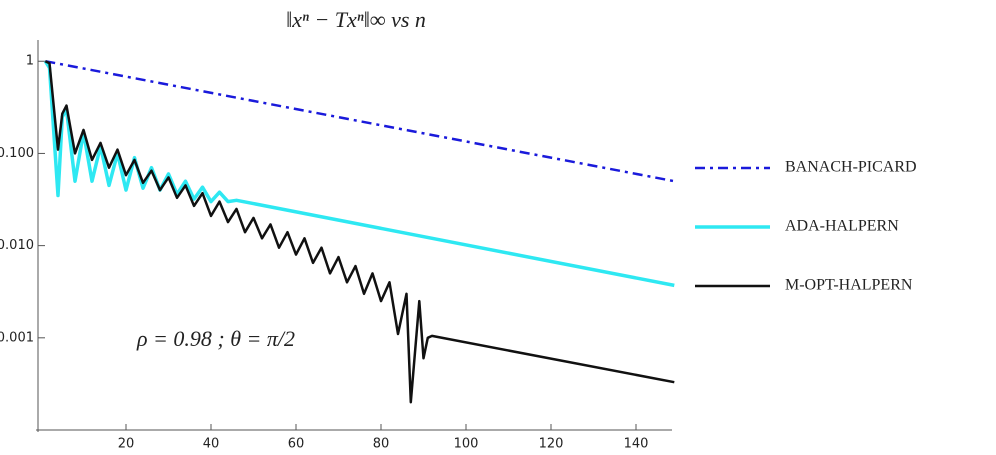 Image resolution: width=996 pixels, height=455 pixels. Describe the element at coordinates (466, 444) in the screenshot. I see `x-tick-label: 100` at that location.